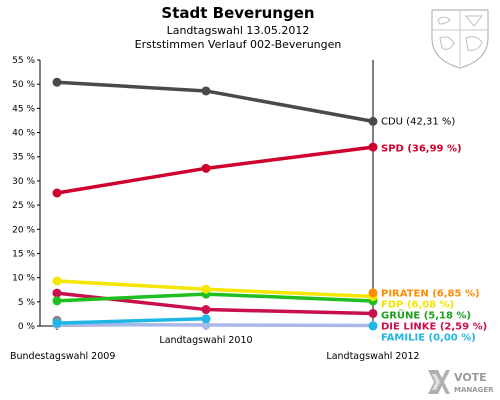 The width and height of the screenshot is (500, 400). I want to click on series-end-label: DIE LINKE (2,59 %), so click(434, 327).